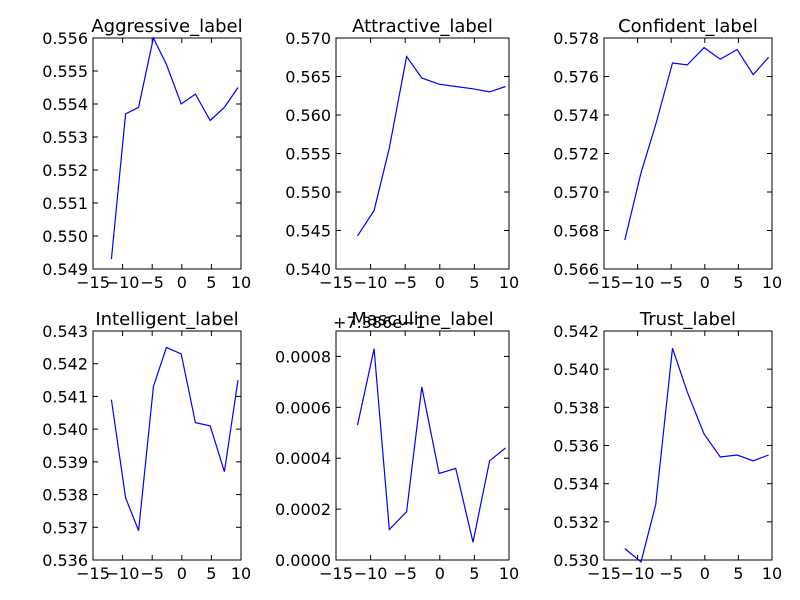  Describe the element at coordinates (576, 231) in the screenshot. I see `y-tick-label: 0.568` at that location.